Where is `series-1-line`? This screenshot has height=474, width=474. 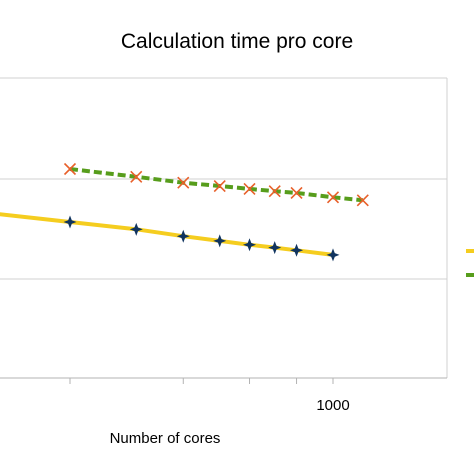 series-1-line is located at coordinates (216, 185).